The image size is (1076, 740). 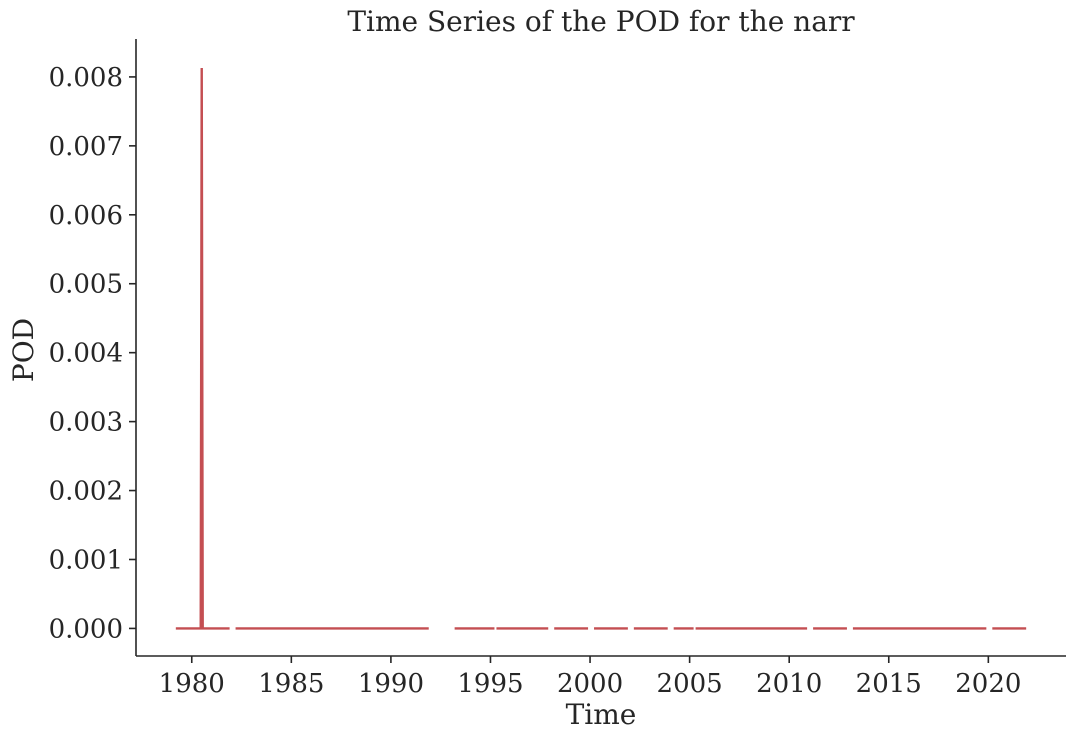 What do you see at coordinates (86, 216) in the screenshot?
I see `y-tick-label: 0.006` at bounding box center [86, 216].